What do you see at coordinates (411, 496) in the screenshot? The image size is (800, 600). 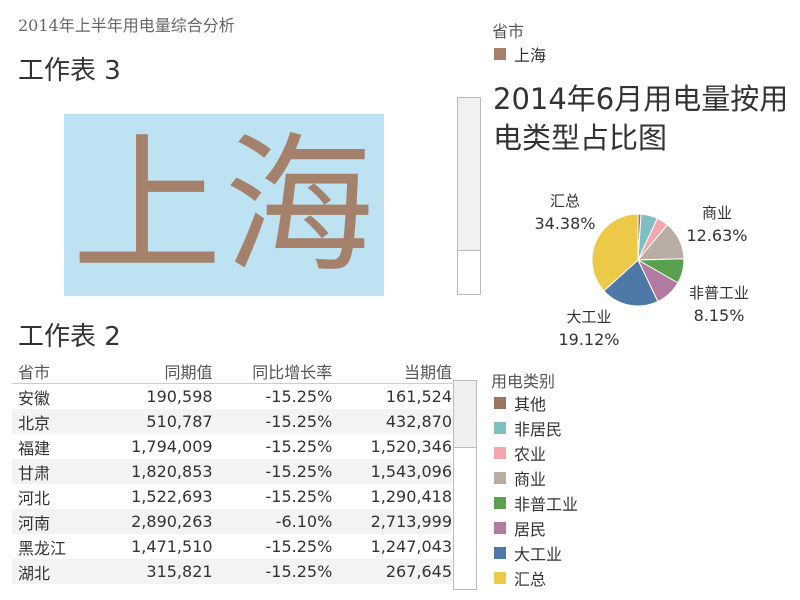 I see `cell-current: 1,290,418` at bounding box center [411, 496].